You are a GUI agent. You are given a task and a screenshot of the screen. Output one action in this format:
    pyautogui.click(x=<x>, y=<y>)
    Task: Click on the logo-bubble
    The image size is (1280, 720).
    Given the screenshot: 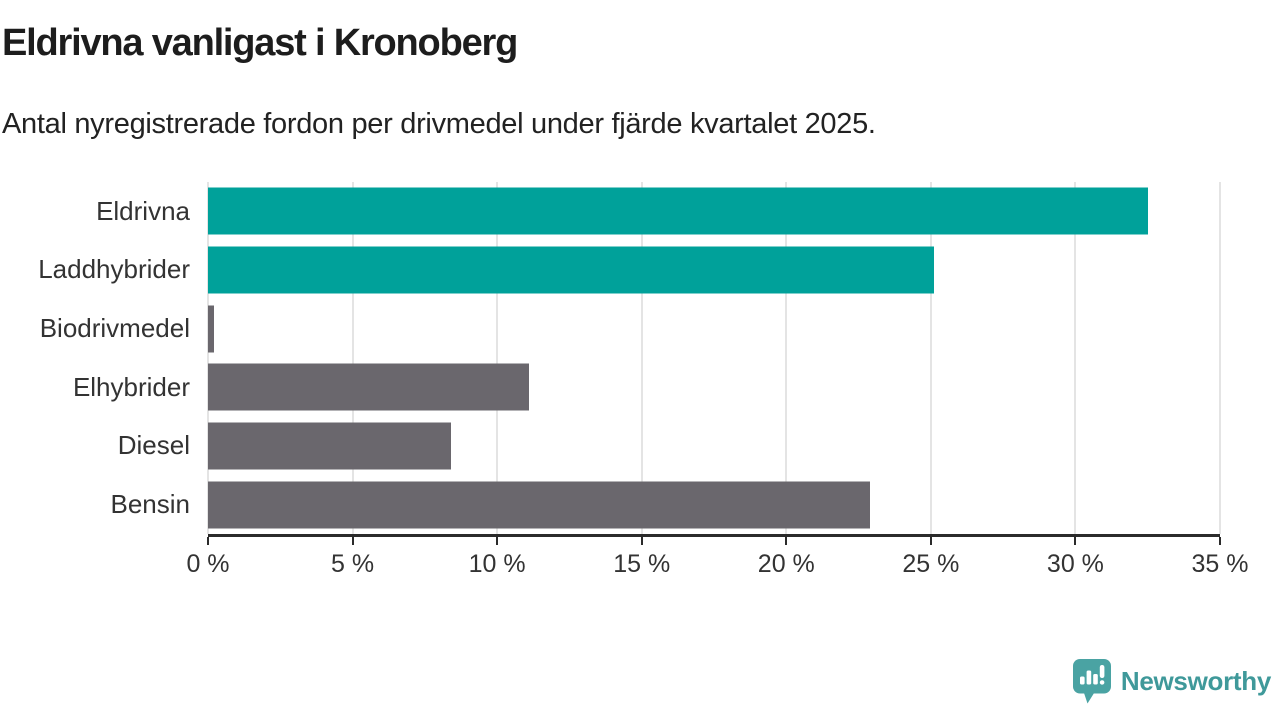 What is the action you would take?
    pyautogui.click(x=1091, y=681)
    